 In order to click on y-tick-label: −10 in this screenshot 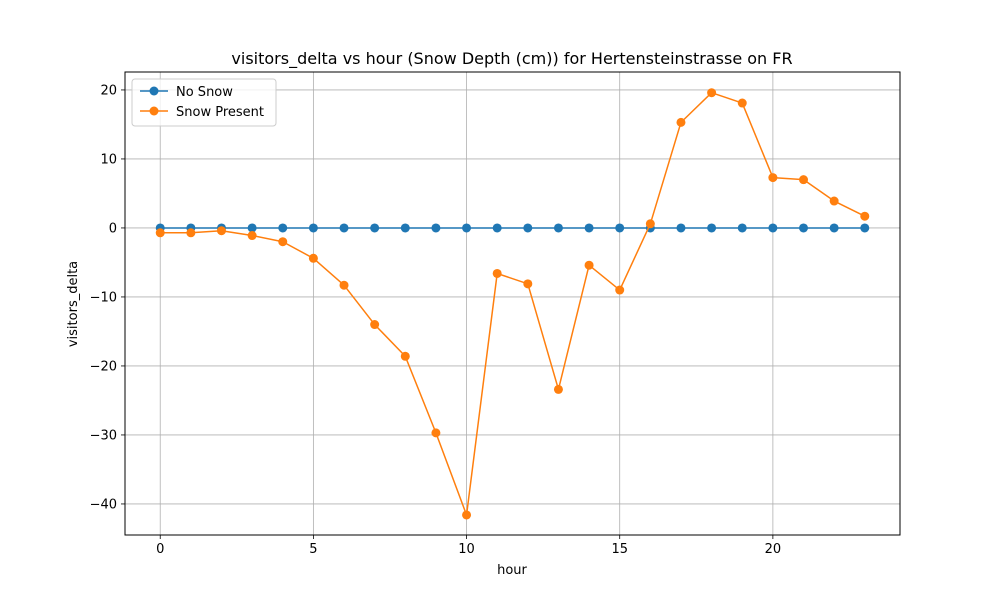, I will do `click(103, 297)`.